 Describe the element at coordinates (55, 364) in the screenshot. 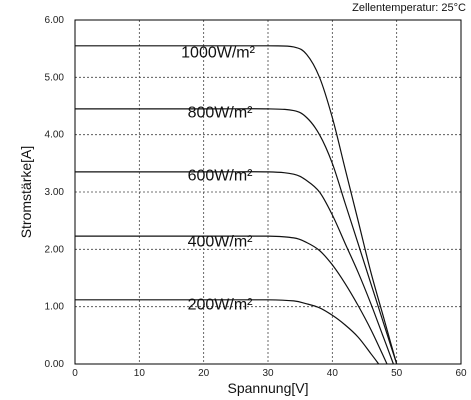

I see `y-tick-label: 0.00` at that location.